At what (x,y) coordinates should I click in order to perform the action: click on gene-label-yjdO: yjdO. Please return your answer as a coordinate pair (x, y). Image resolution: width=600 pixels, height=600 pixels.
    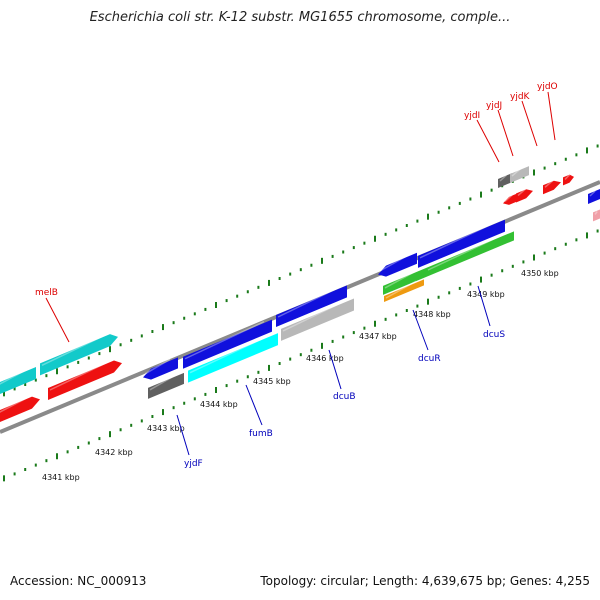
    Looking at the image, I should click on (547, 87).